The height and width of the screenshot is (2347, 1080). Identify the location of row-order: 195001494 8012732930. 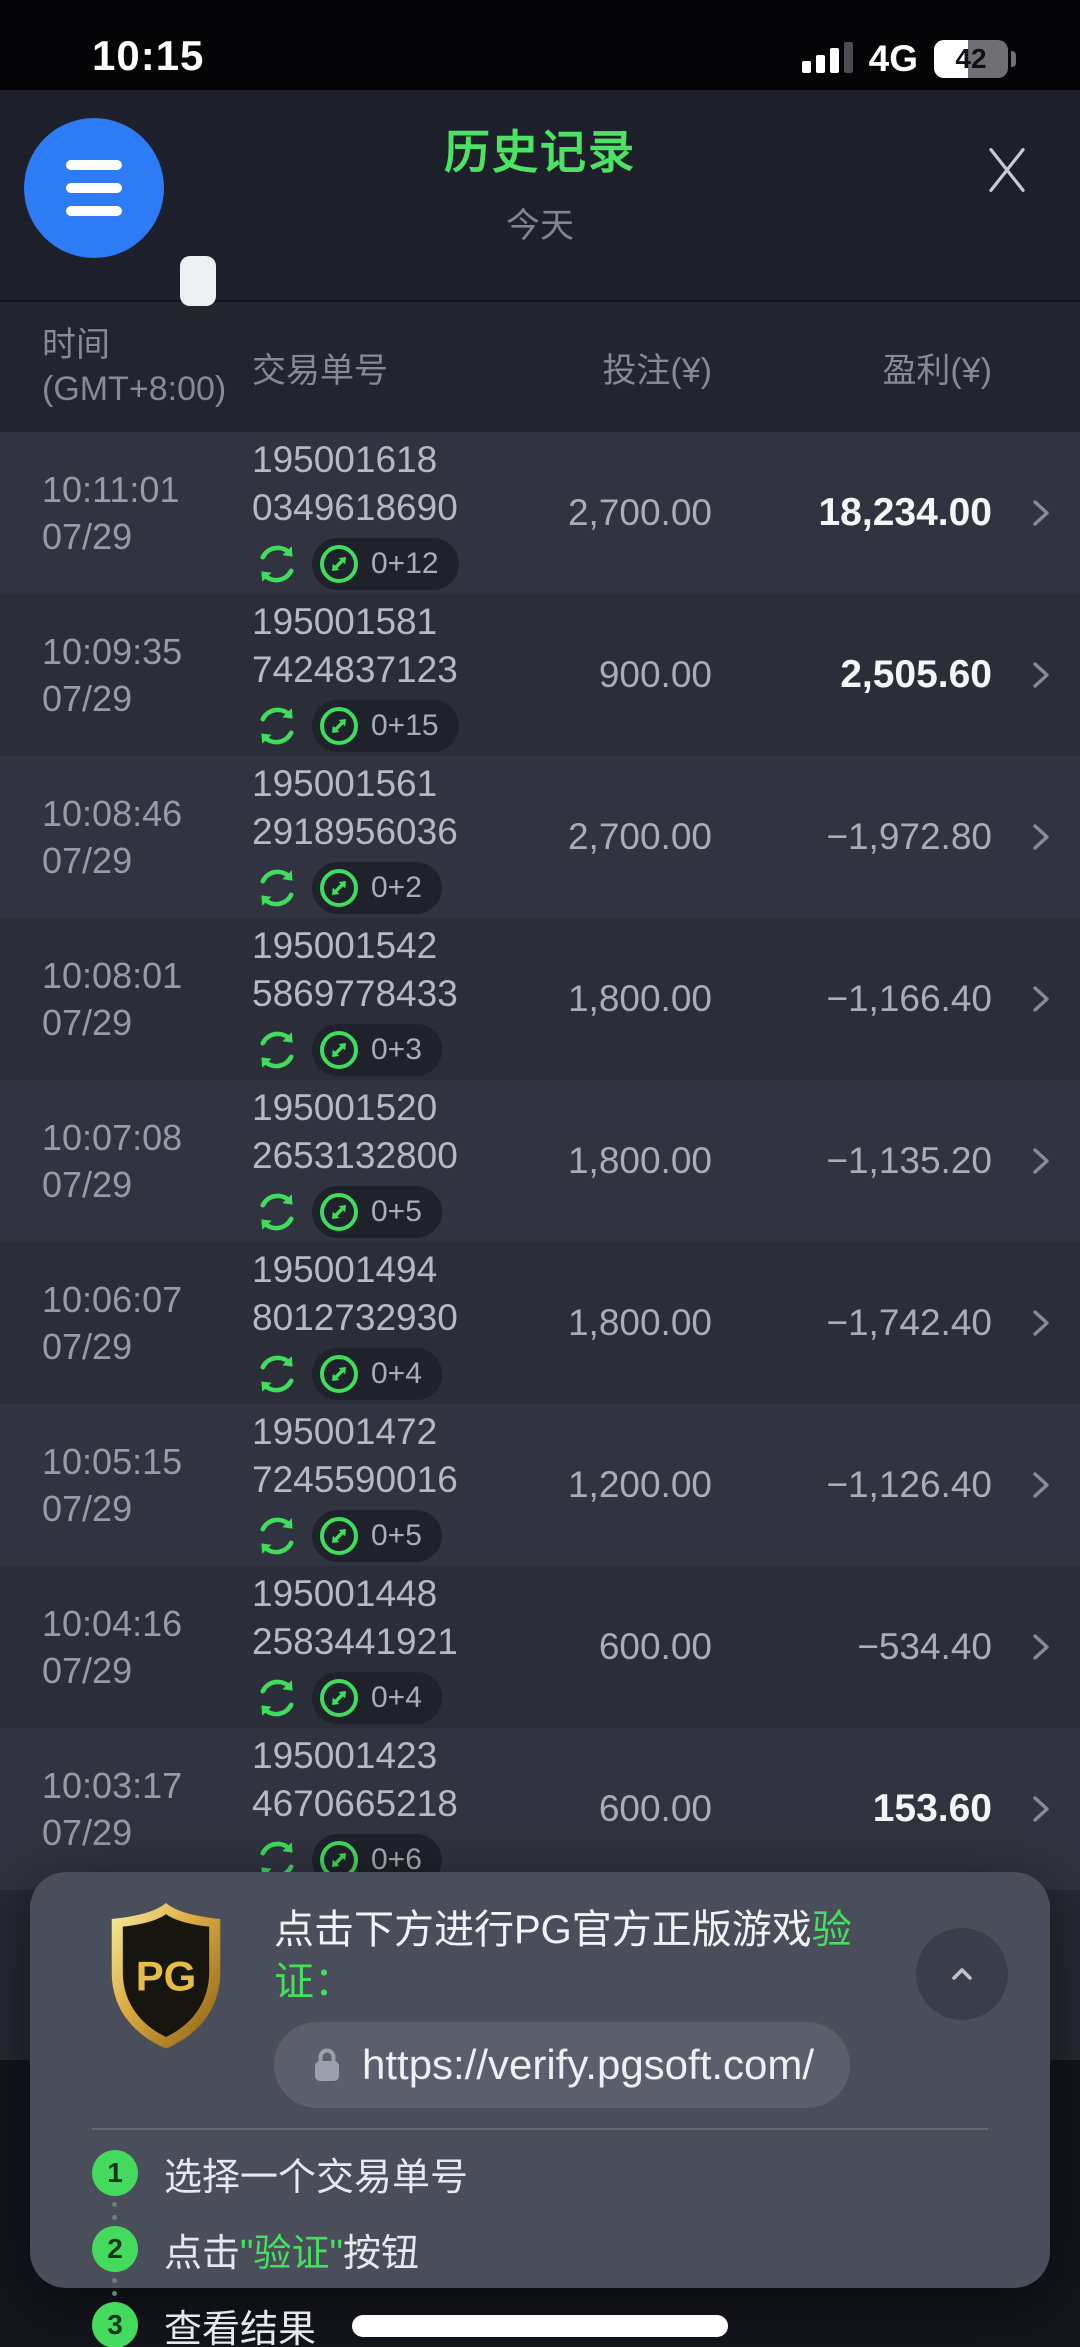
(402, 1323).